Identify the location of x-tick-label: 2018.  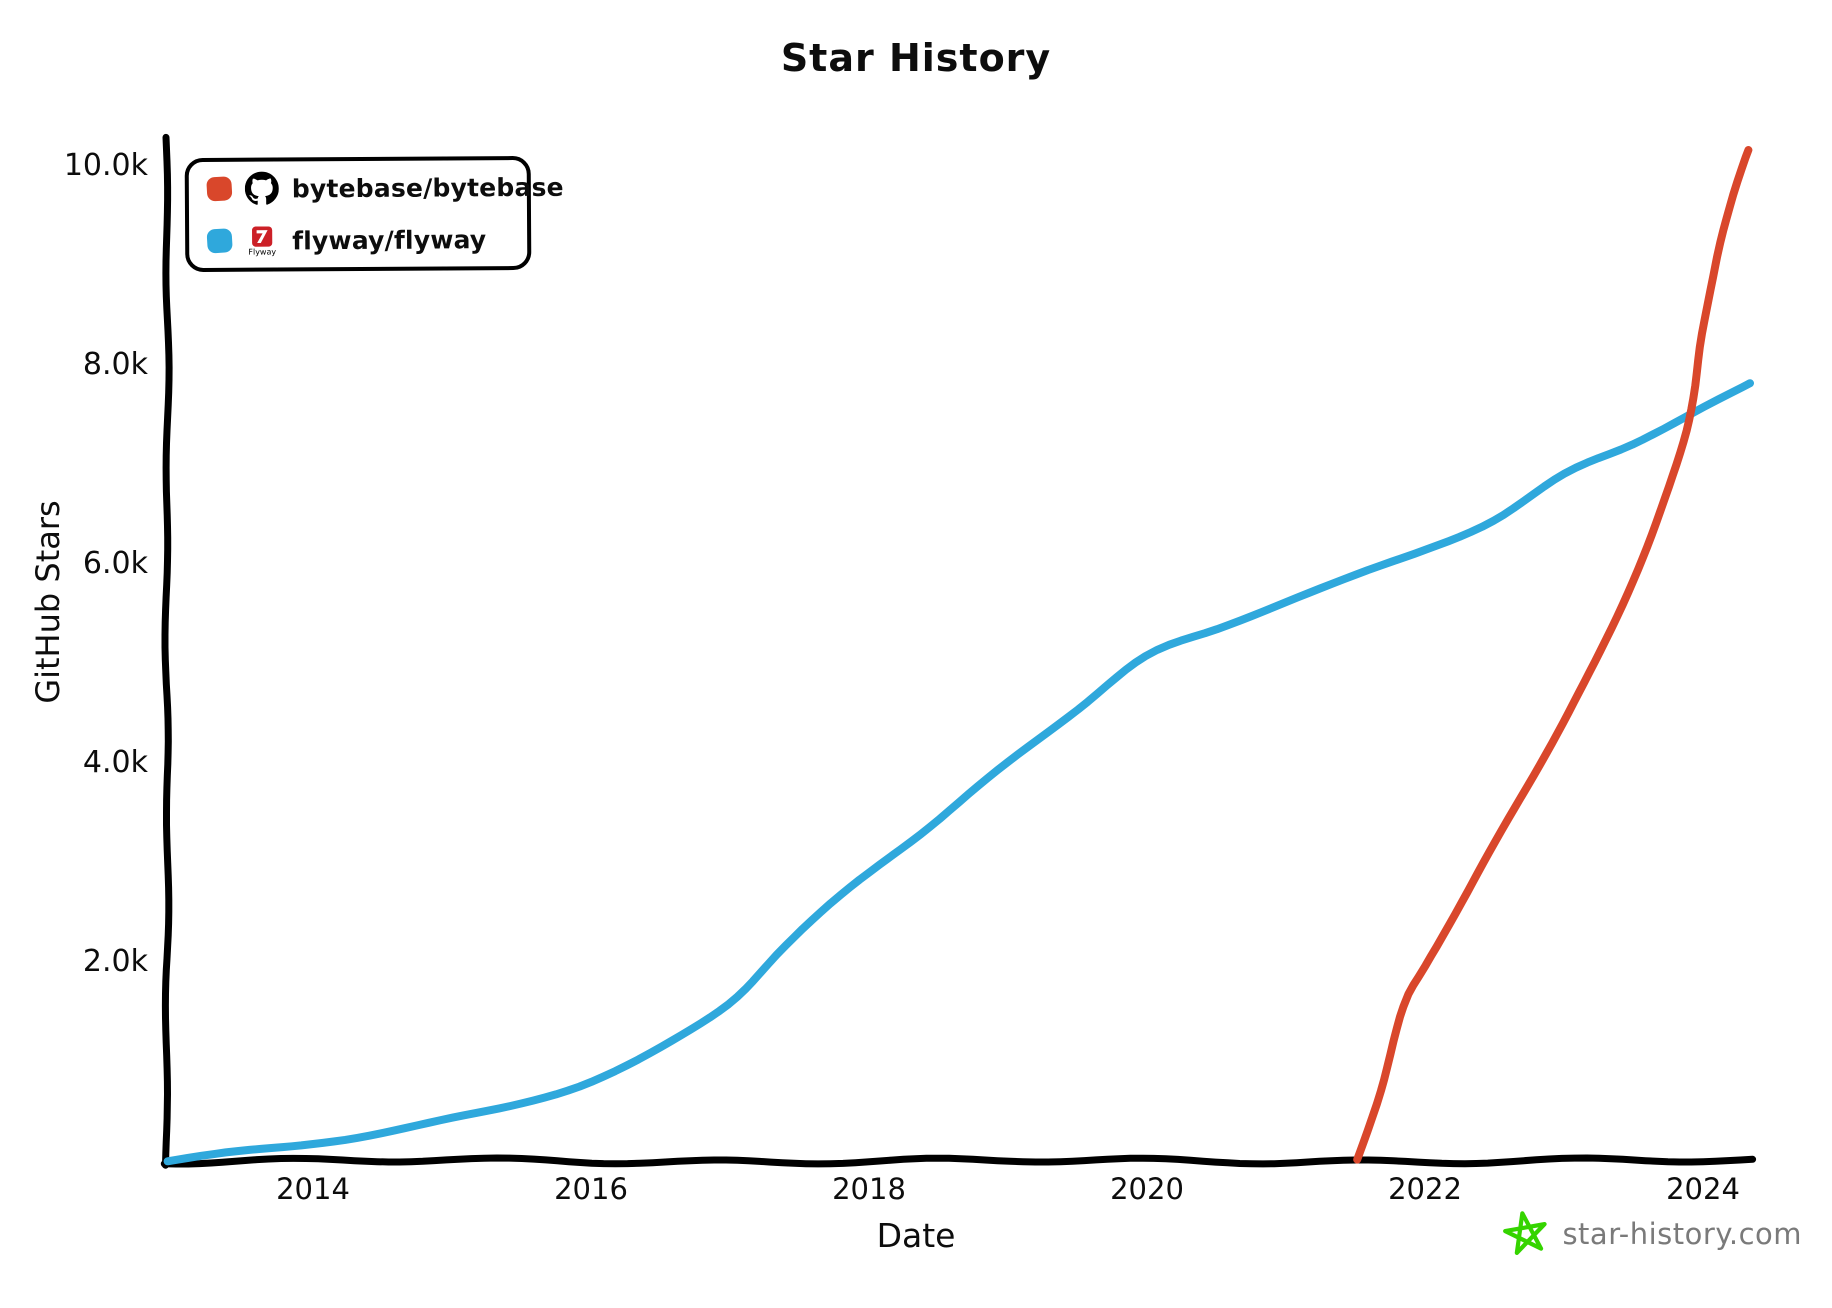
(869, 1189).